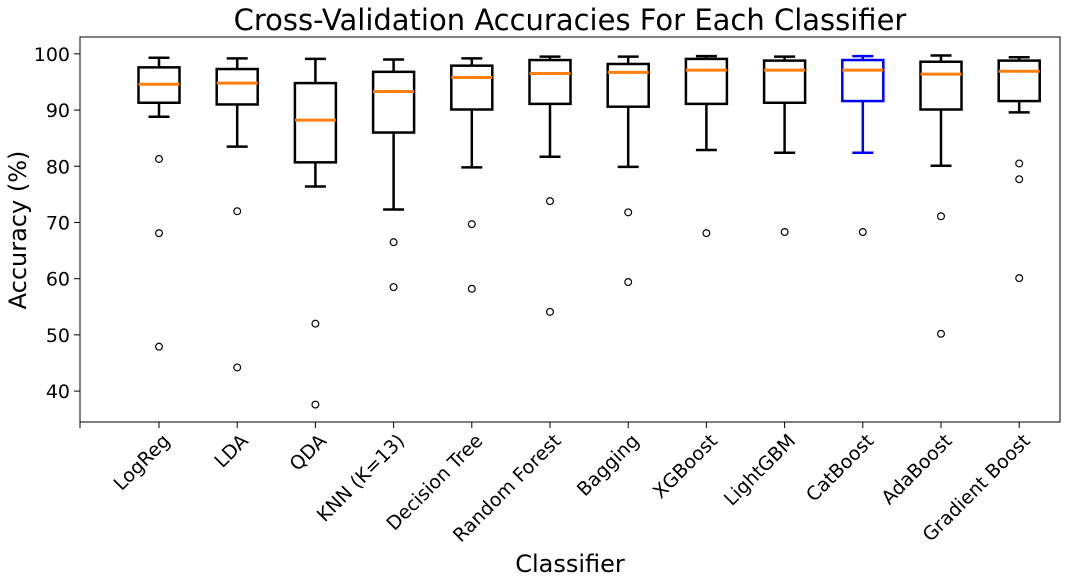 Image resolution: width=1088 pixels, height=584 pixels. What do you see at coordinates (916, 469) in the screenshot?
I see `x-tick-label: AdaBoost` at bounding box center [916, 469].